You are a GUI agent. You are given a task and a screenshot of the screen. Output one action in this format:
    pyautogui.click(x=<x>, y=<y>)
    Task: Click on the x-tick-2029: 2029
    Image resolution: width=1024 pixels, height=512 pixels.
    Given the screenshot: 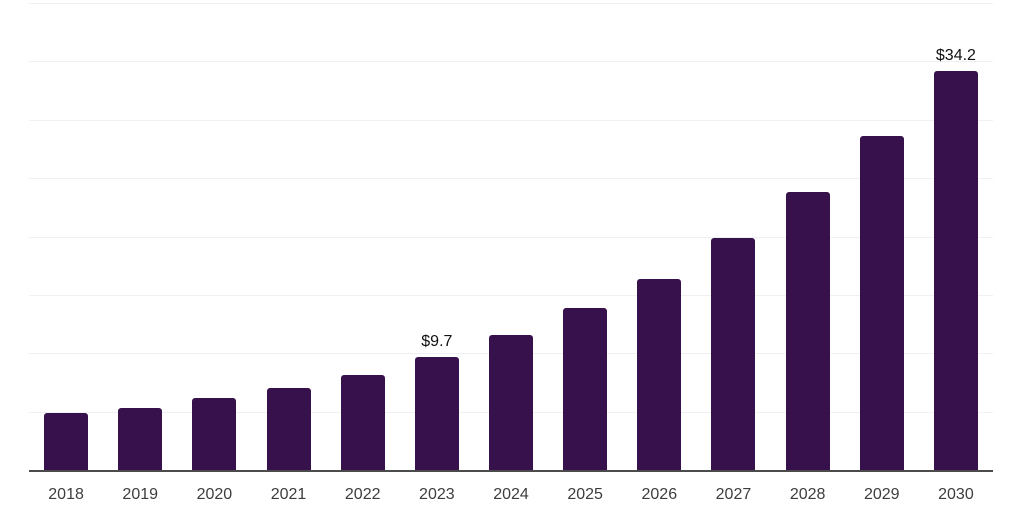 What is the action you would take?
    pyautogui.click(x=881, y=494)
    